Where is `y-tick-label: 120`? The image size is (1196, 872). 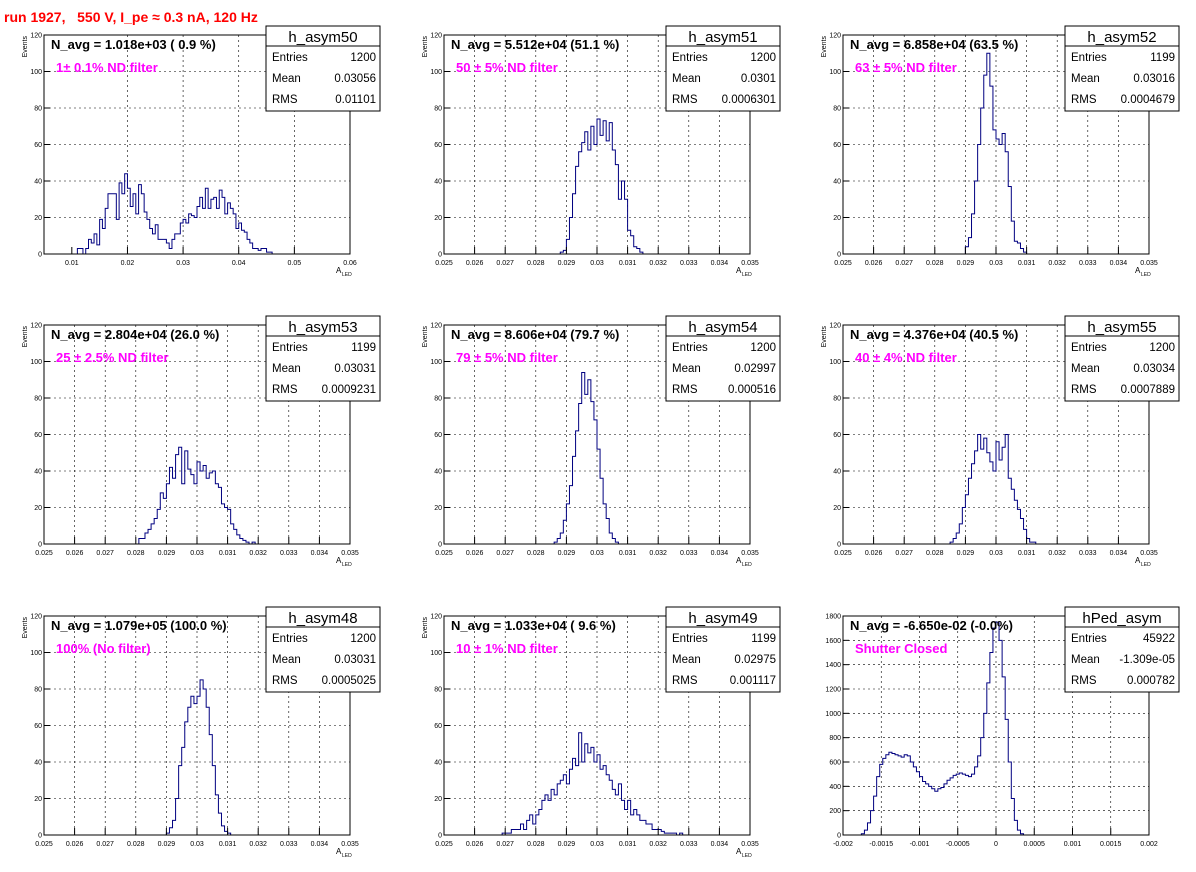 y-tick-label: 120 is located at coordinates (835, 36).